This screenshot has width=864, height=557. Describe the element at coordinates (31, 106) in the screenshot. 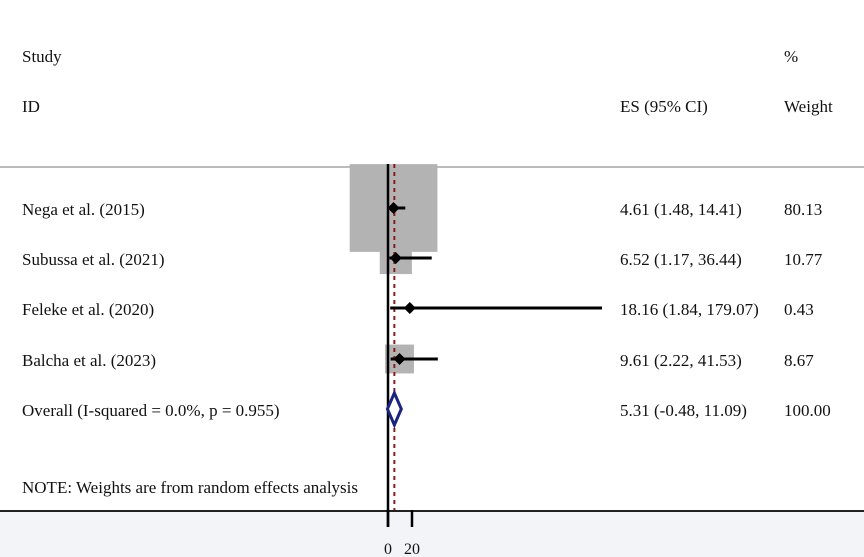

I see `id-header: ID` at that location.